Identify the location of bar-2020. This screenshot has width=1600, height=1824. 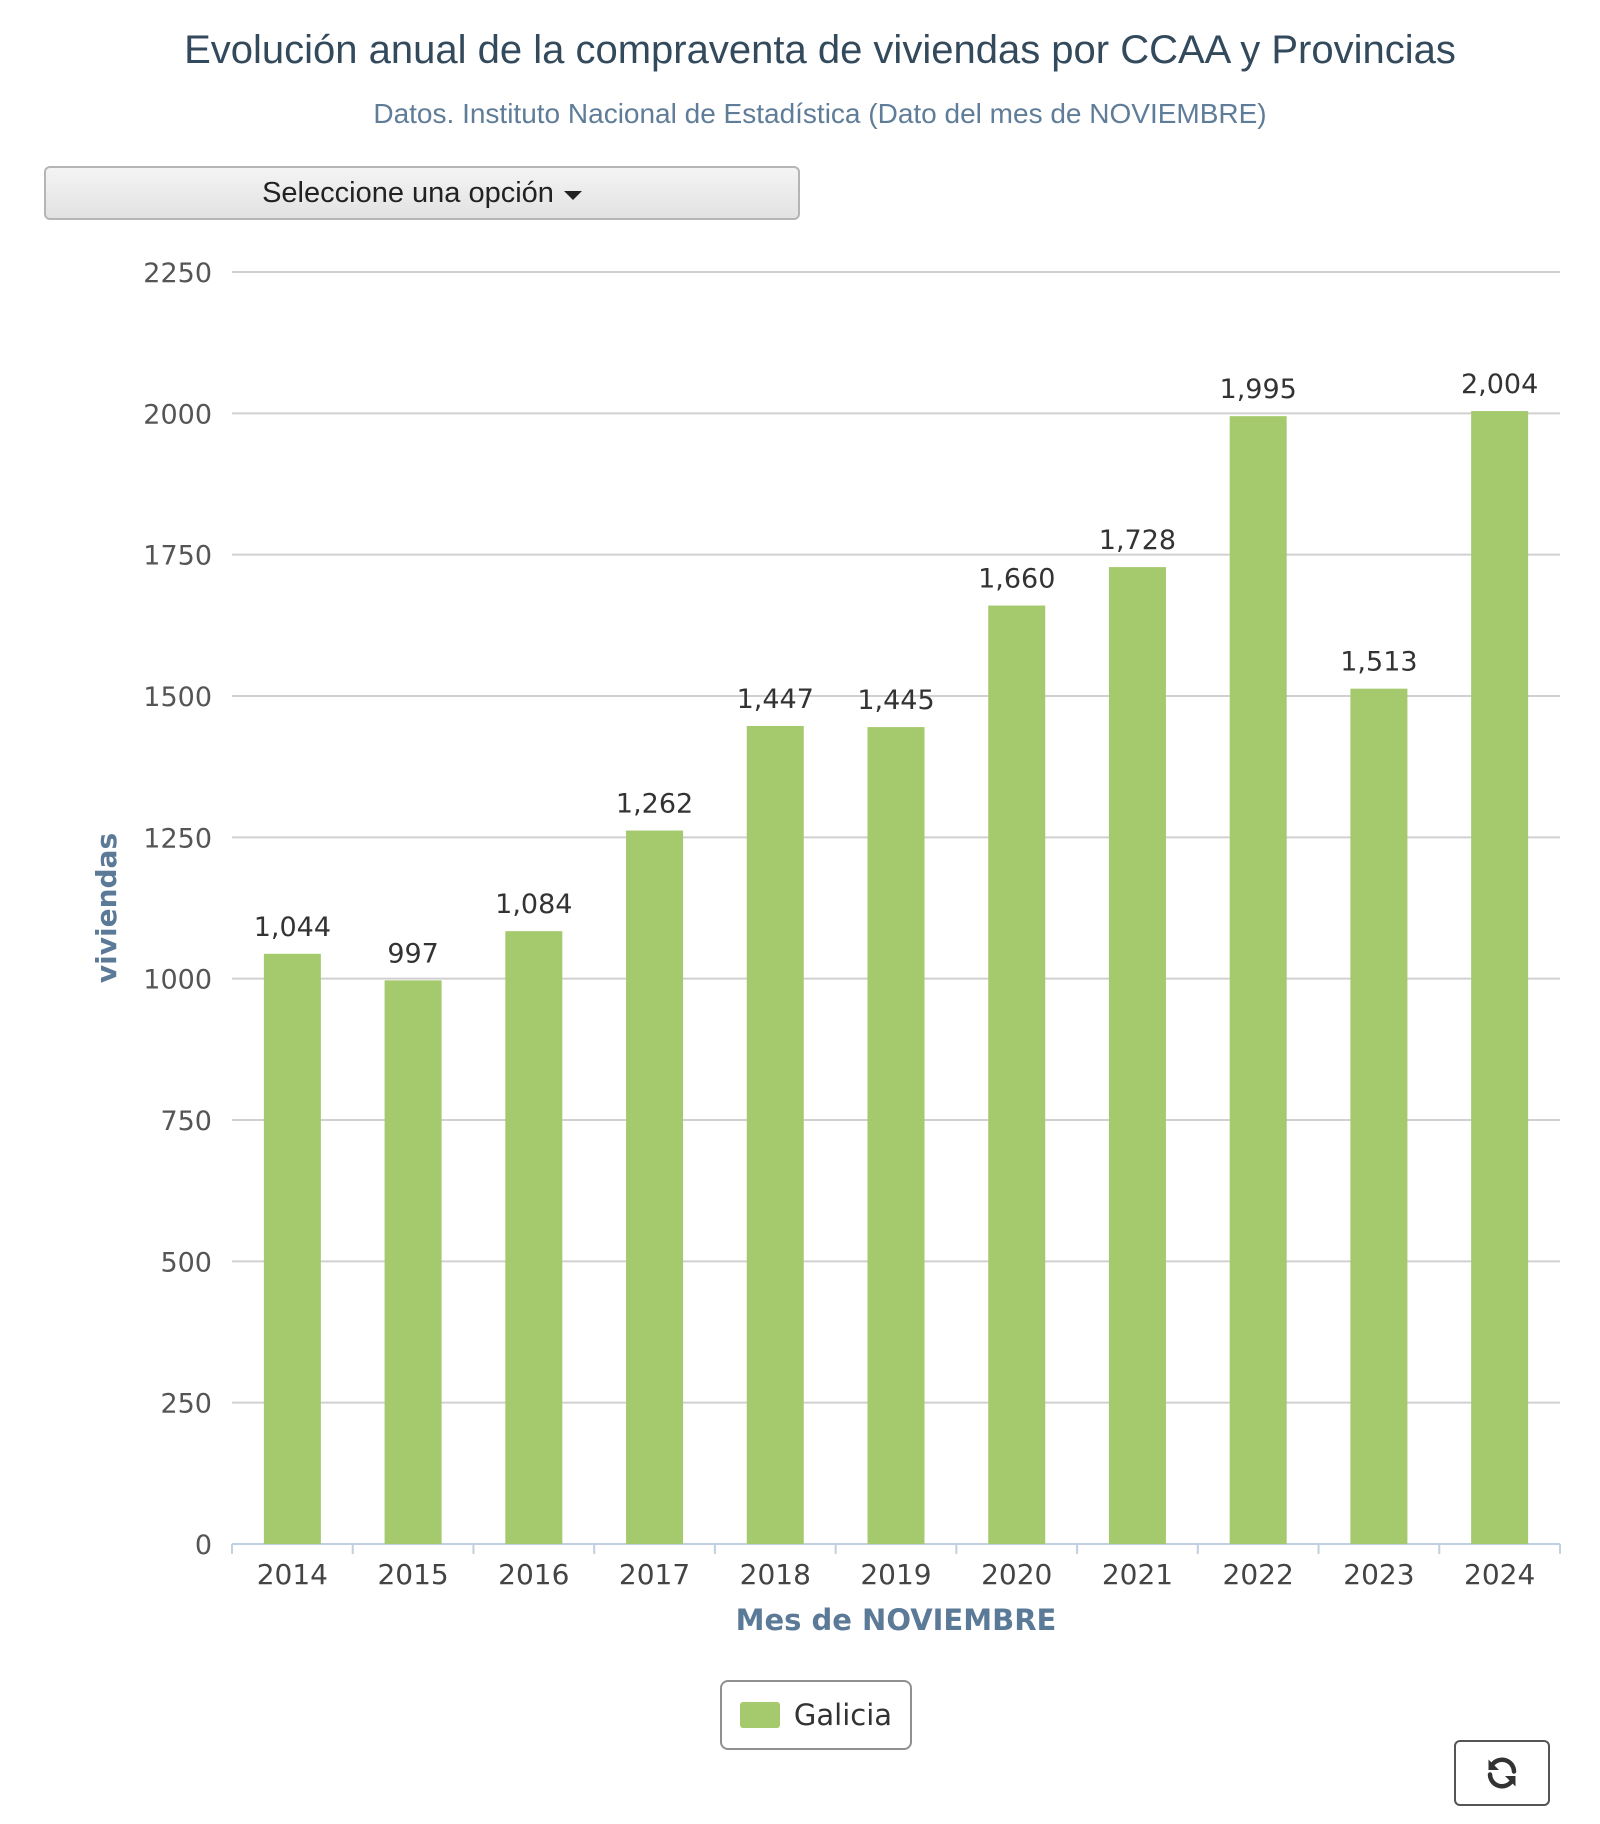
(1017, 1074).